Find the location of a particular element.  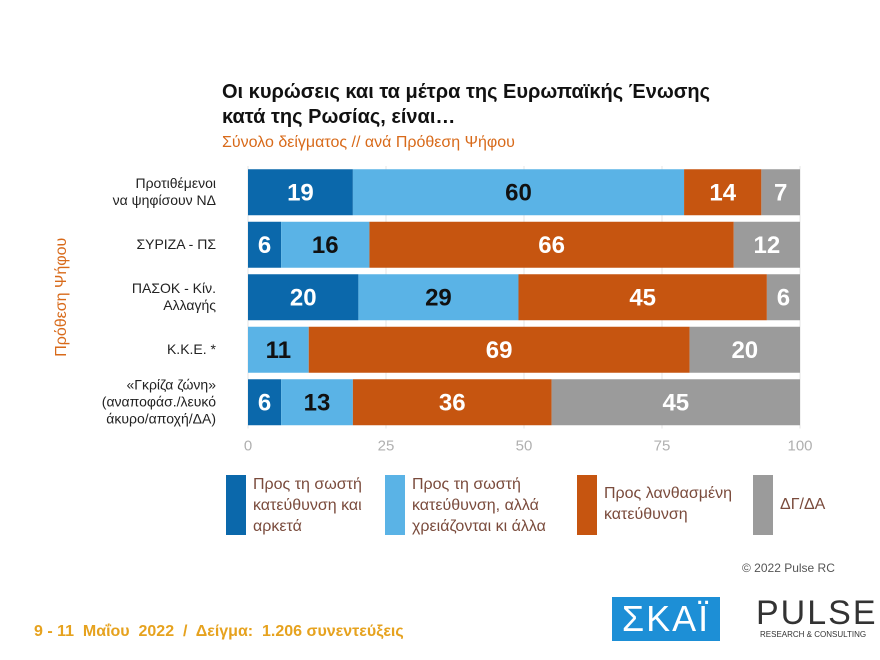

value-label: 12 is located at coordinates (767, 245).